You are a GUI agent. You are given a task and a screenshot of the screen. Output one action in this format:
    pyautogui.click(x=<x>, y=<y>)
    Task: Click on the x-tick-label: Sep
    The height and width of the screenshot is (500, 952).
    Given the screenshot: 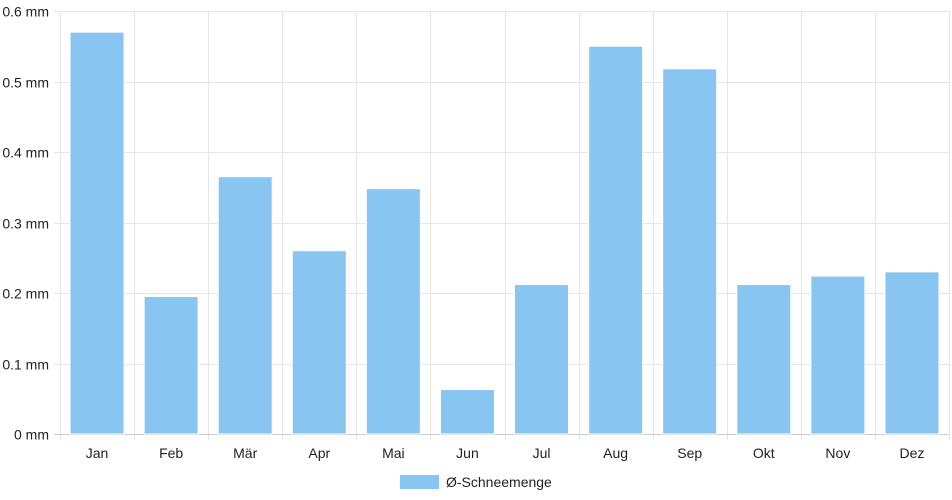 What is the action you would take?
    pyautogui.click(x=689, y=453)
    